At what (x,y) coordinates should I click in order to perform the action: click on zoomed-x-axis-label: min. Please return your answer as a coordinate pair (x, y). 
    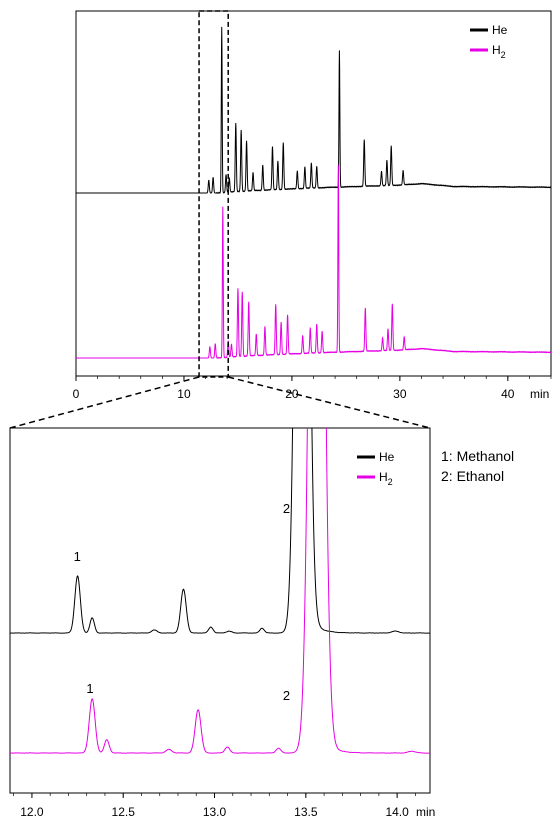
    Looking at the image, I should click on (425, 812).